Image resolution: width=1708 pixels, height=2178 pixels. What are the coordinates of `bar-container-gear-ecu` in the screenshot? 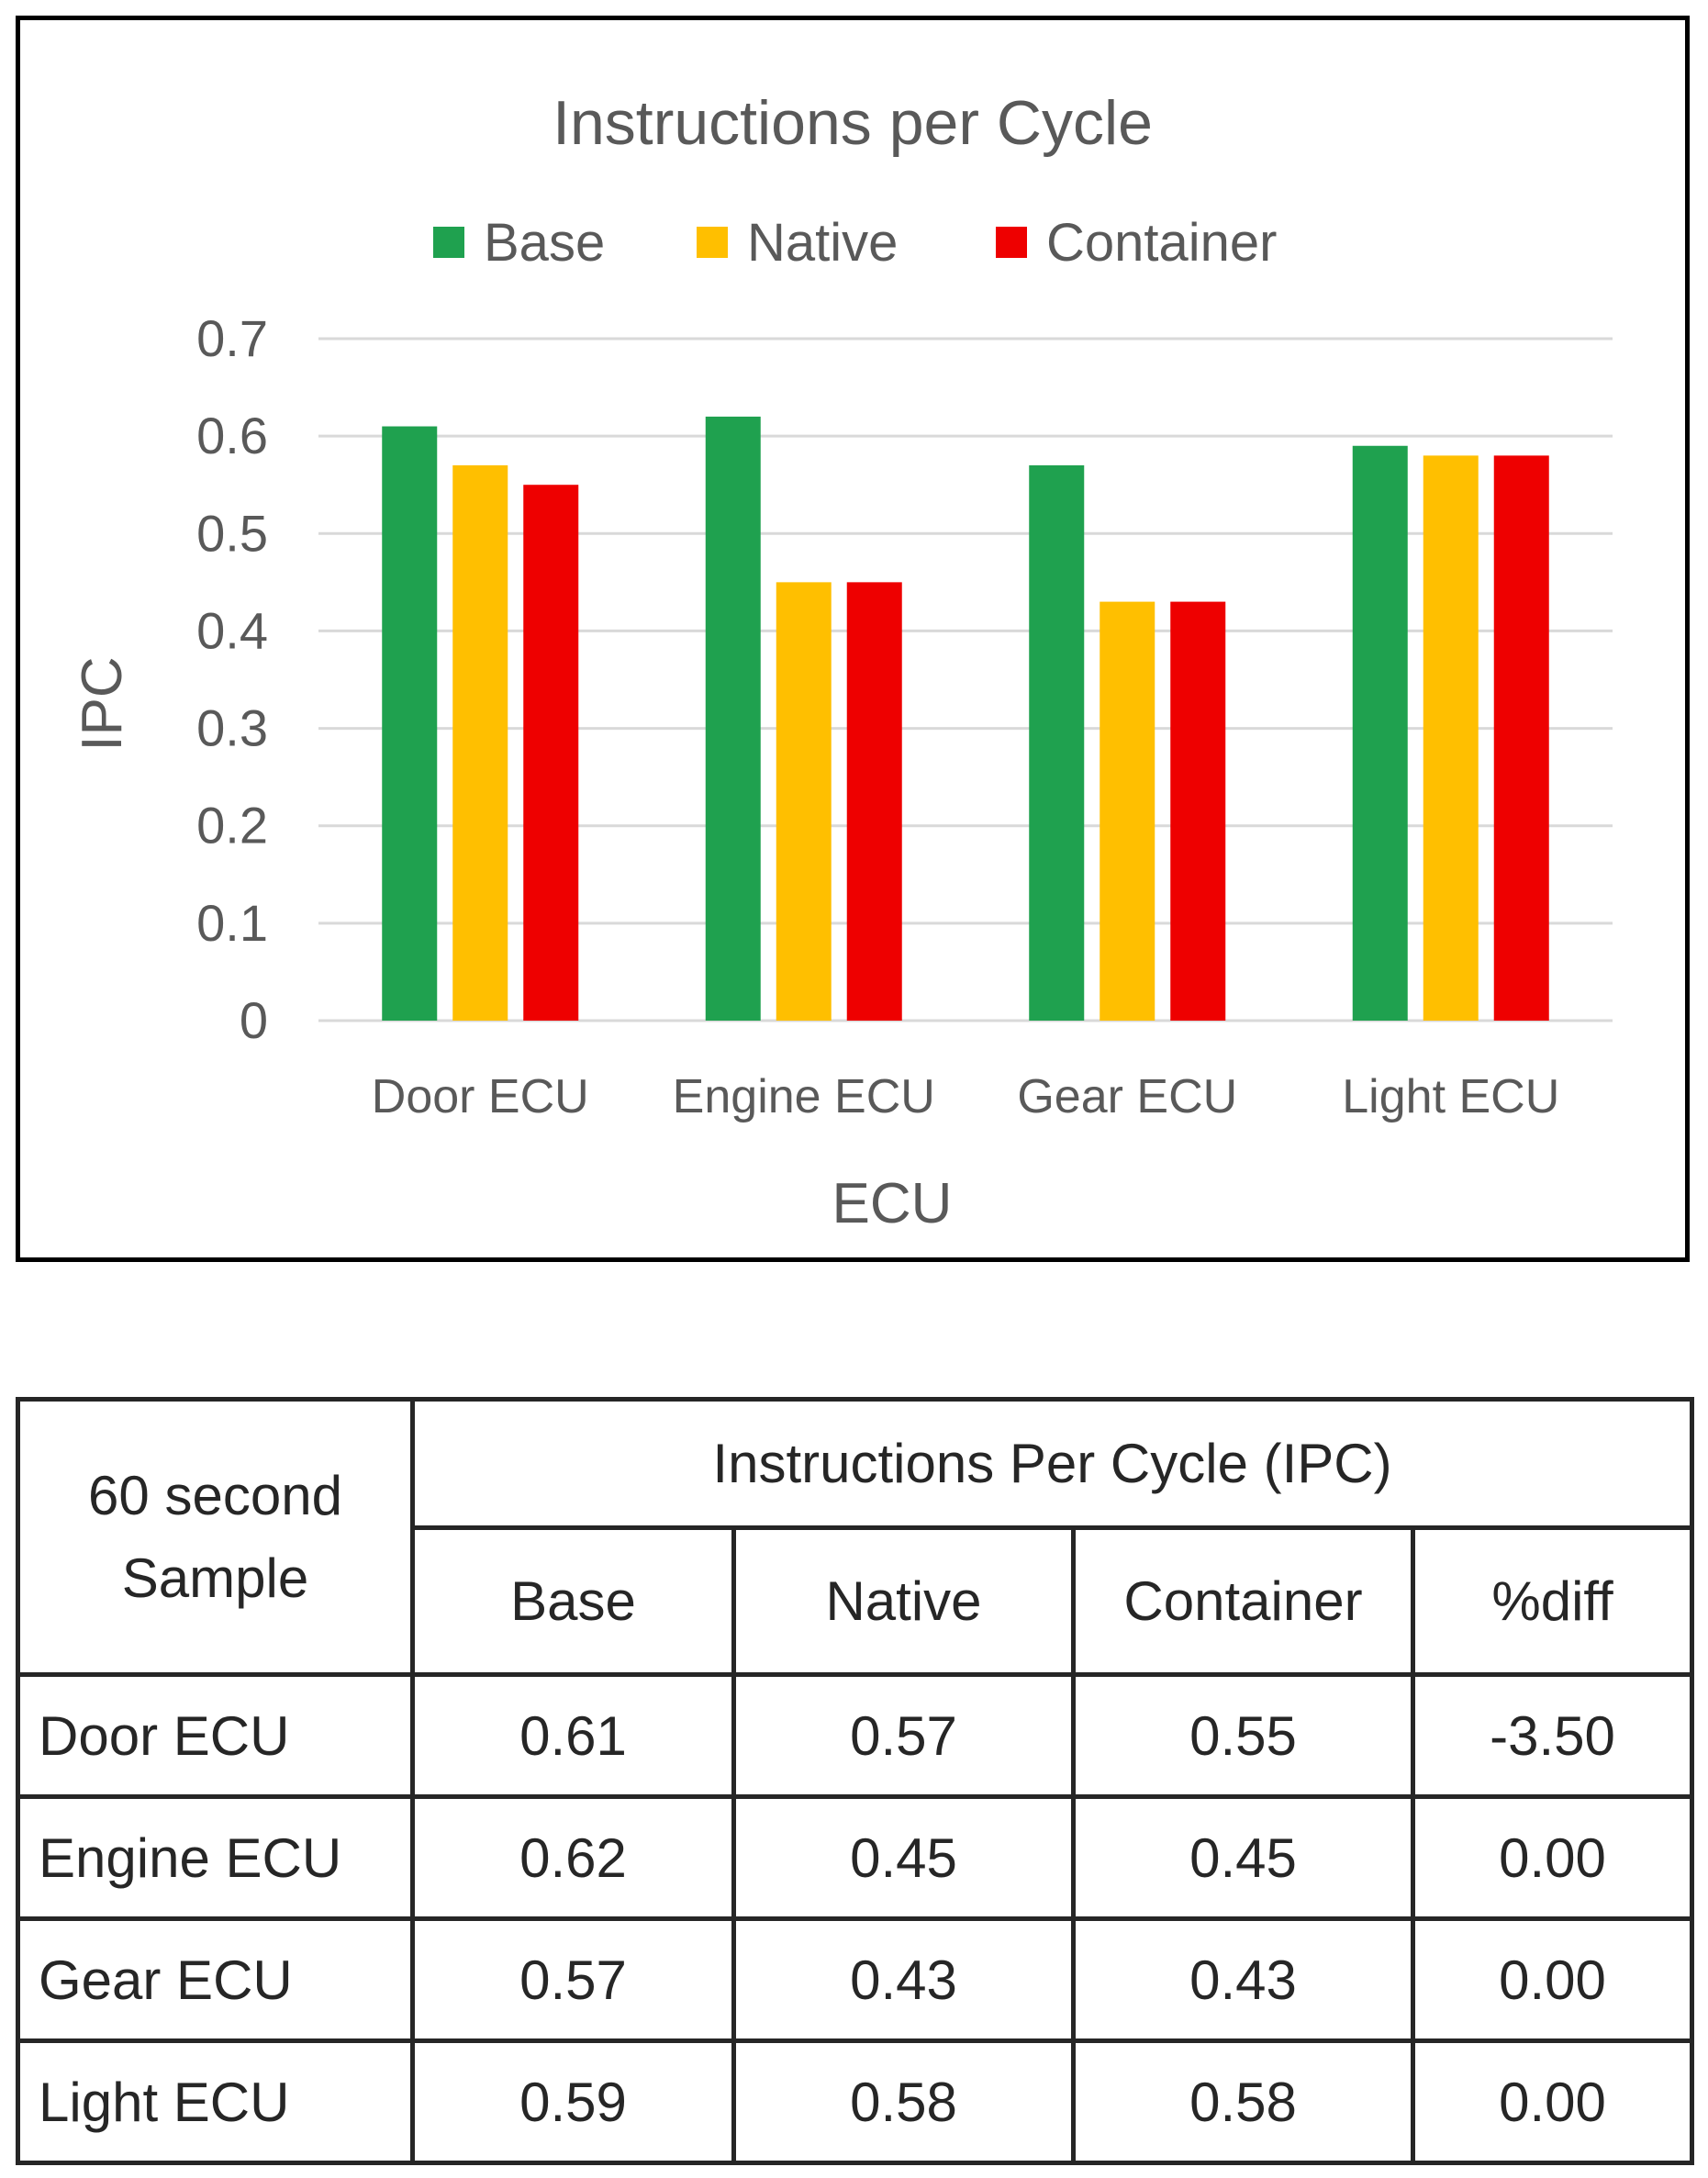 It's located at (1198, 811).